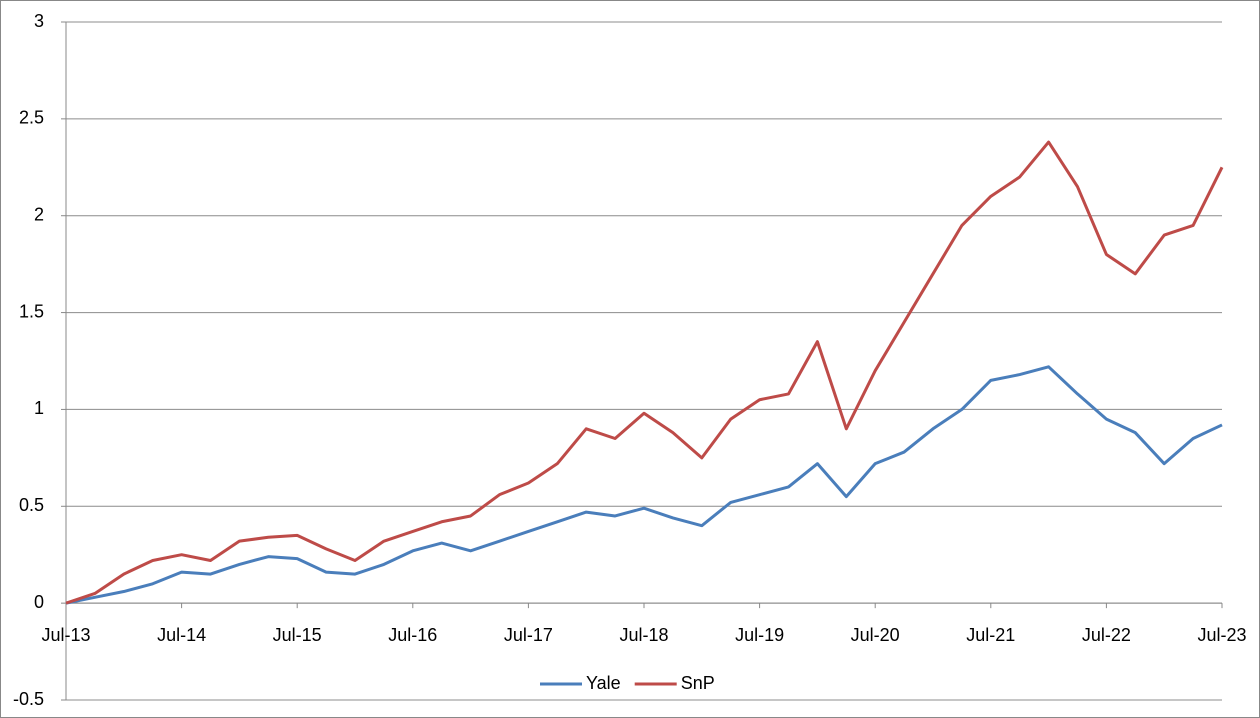 This screenshot has height=718, width=1260. What do you see at coordinates (990, 635) in the screenshot?
I see `x-tick-label: Jul-21` at bounding box center [990, 635].